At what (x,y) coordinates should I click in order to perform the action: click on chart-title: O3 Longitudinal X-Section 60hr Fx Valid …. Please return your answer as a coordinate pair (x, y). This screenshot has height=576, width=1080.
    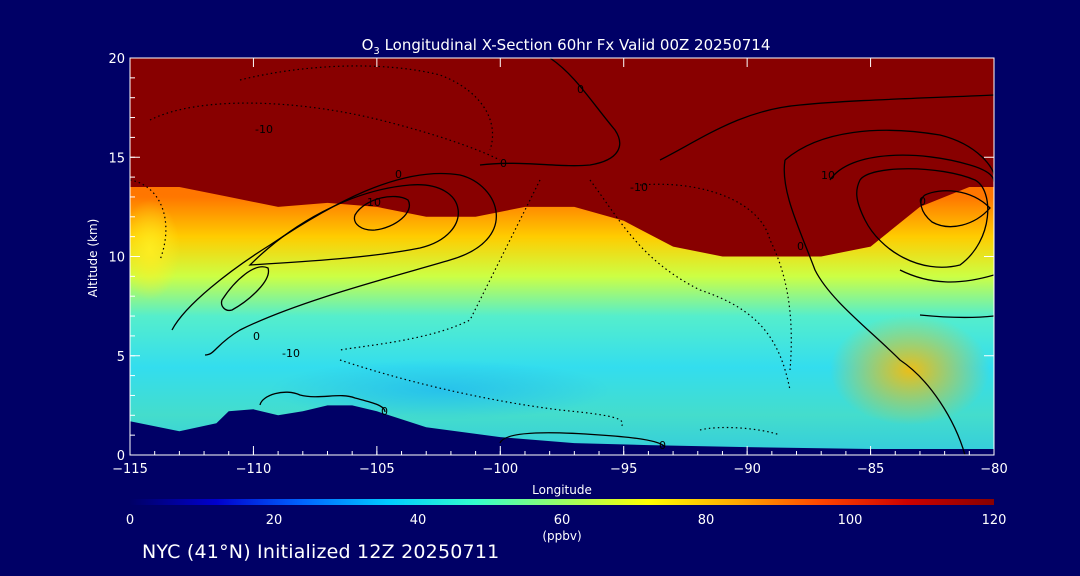
    Looking at the image, I should click on (566, 46).